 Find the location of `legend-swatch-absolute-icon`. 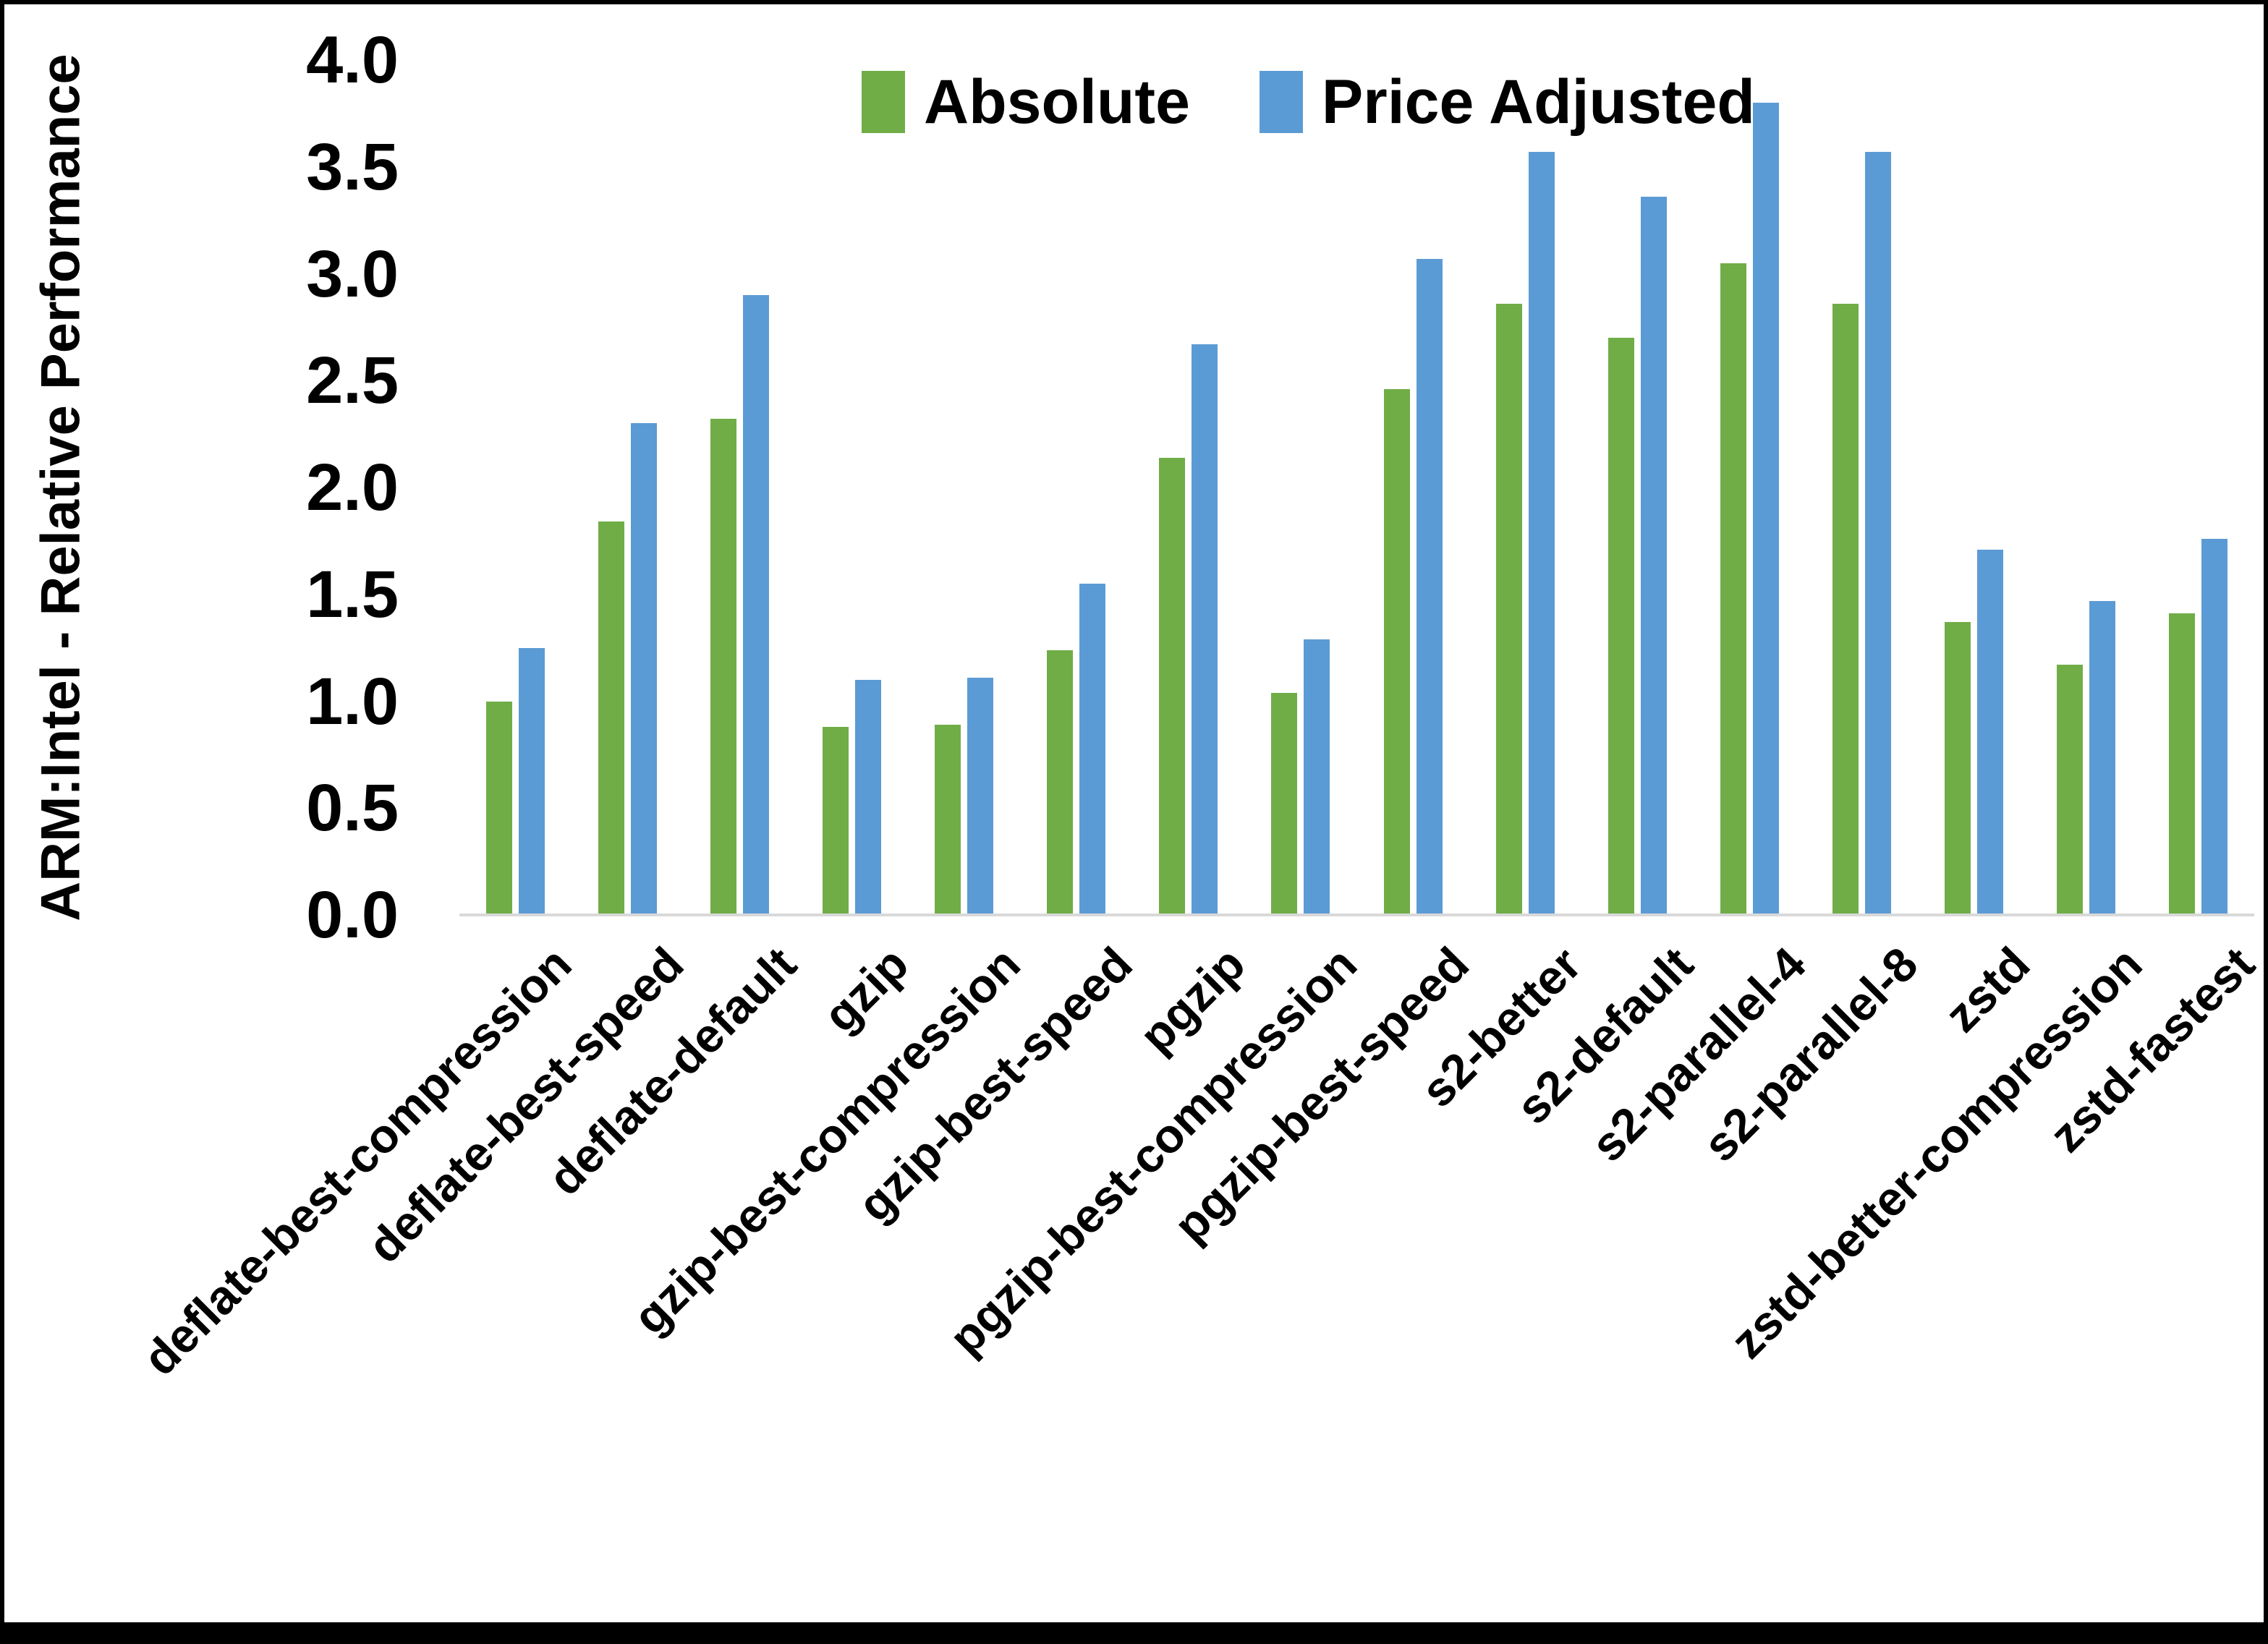

legend-swatch-absolute-icon is located at coordinates (884, 102).